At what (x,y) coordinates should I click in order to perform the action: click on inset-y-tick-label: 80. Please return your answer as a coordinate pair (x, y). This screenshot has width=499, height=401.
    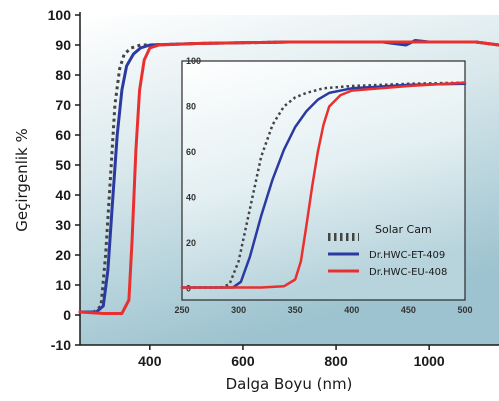
    Looking at the image, I should click on (191, 107).